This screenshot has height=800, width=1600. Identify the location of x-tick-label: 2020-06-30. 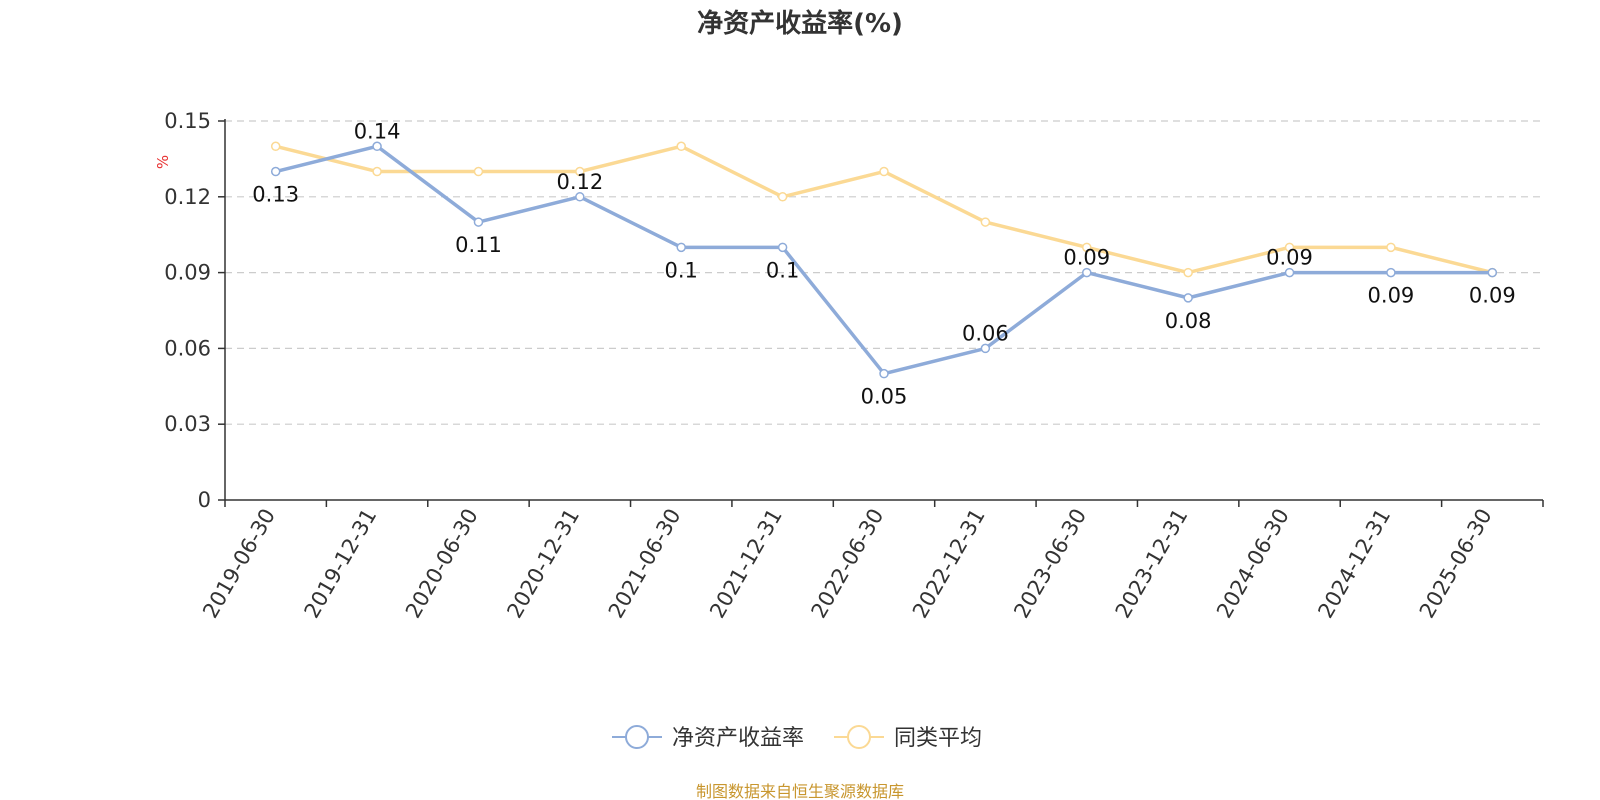
(442, 564).